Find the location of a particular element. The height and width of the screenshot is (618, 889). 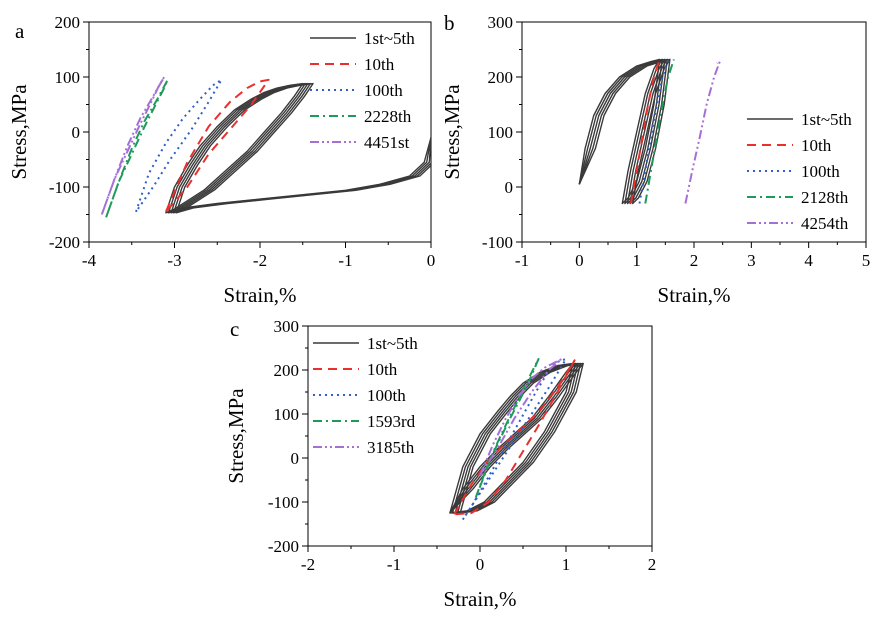

legend-label: 1593rd is located at coordinates (391, 421).